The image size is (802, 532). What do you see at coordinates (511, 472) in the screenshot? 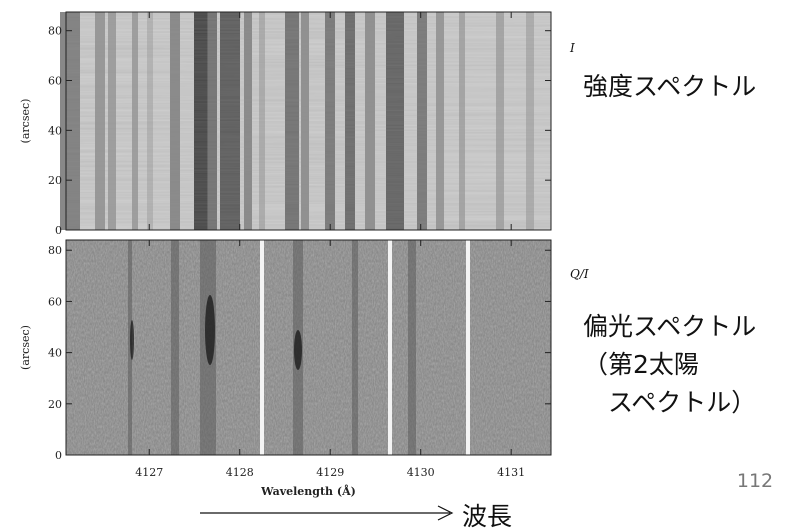
I see `x-tick-label: 4131` at bounding box center [511, 472].